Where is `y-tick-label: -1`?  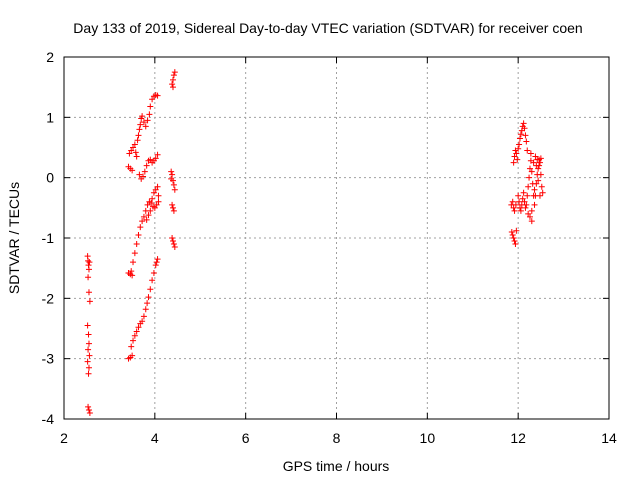
y-tick-label: -1 is located at coordinates (48, 238).